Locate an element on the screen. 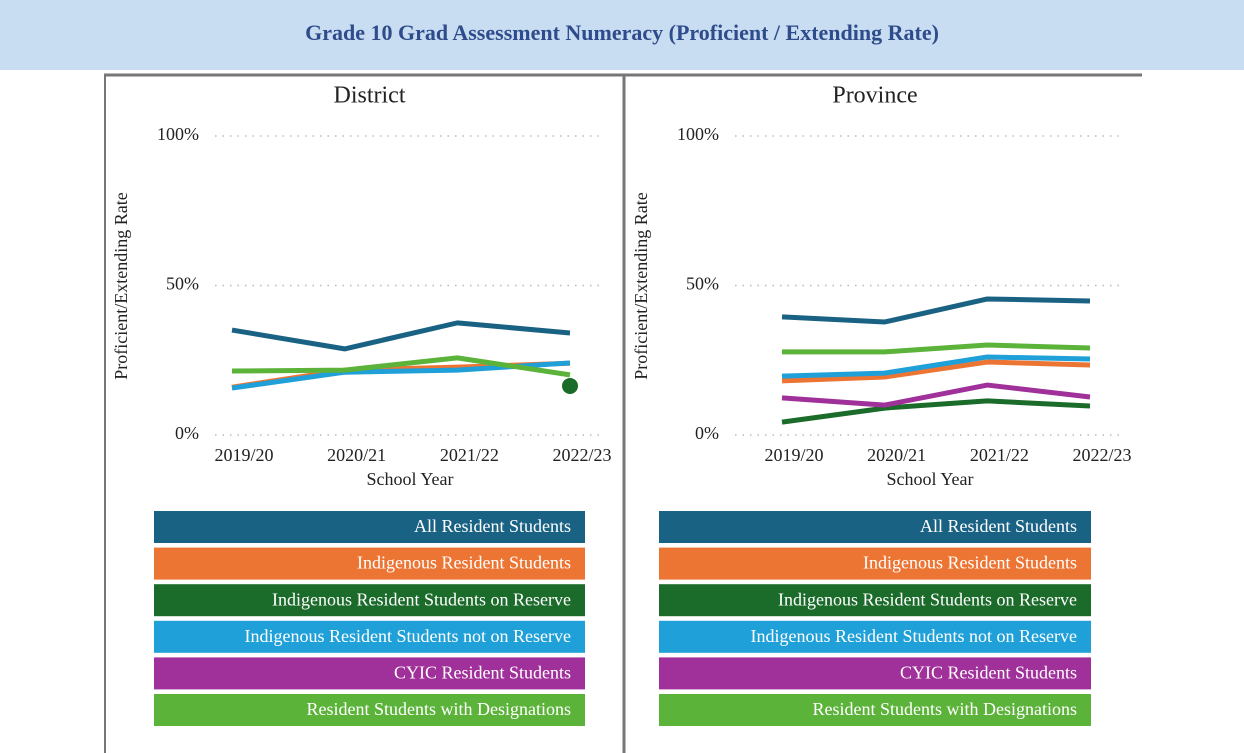 This screenshot has width=1244, height=753. data-point is located at coordinates (570, 385).